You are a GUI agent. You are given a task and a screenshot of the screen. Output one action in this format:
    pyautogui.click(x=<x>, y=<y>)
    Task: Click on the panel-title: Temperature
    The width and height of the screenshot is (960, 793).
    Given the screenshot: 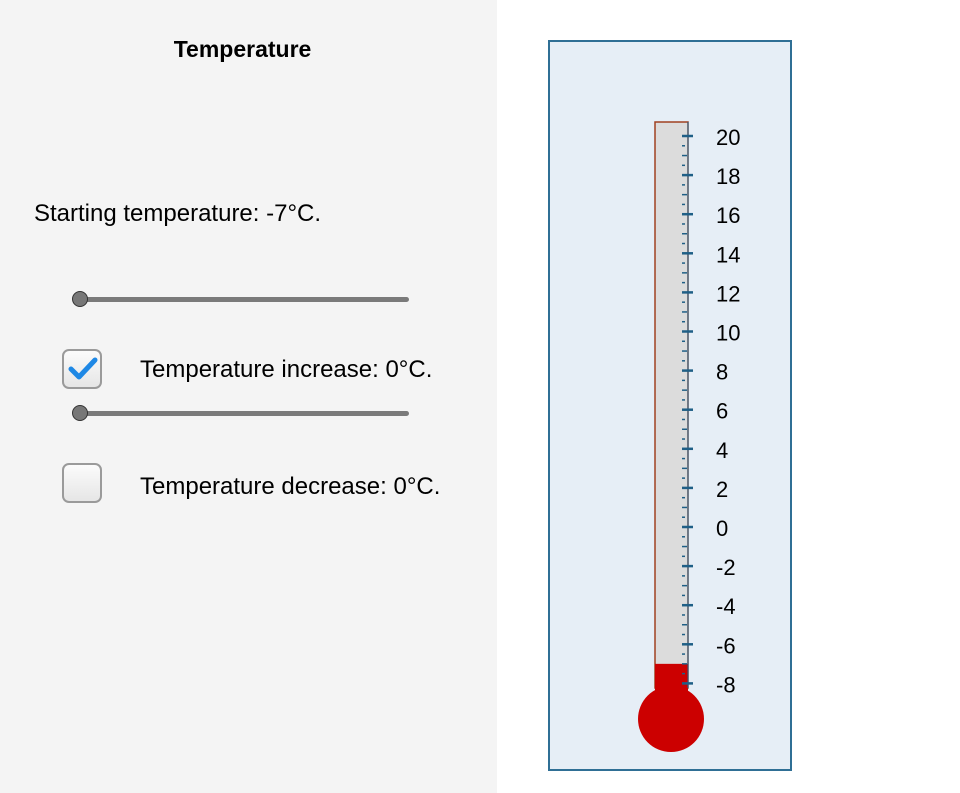 What is the action you would take?
    pyautogui.click(x=242, y=49)
    